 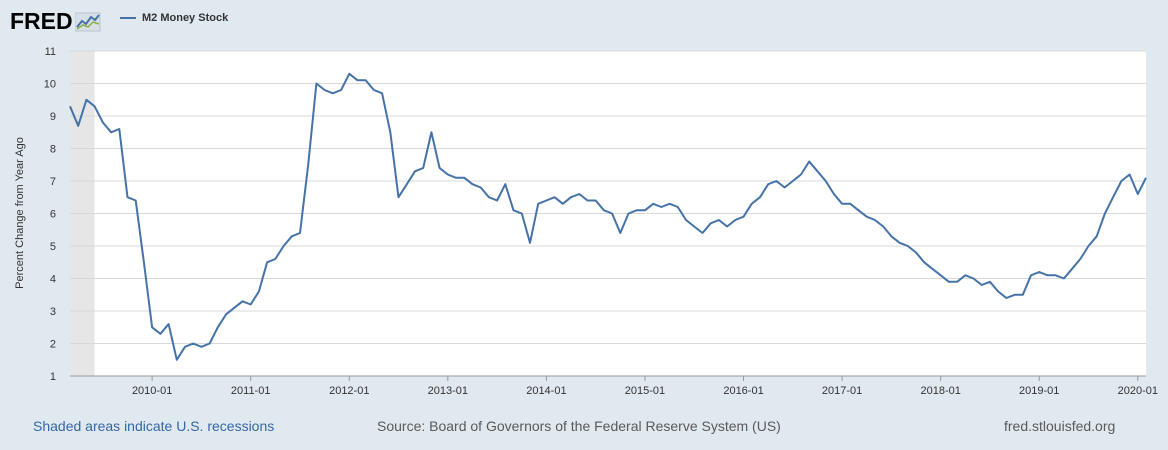 What do you see at coordinates (53, 117) in the screenshot?
I see `y-tick-label: 9` at bounding box center [53, 117].